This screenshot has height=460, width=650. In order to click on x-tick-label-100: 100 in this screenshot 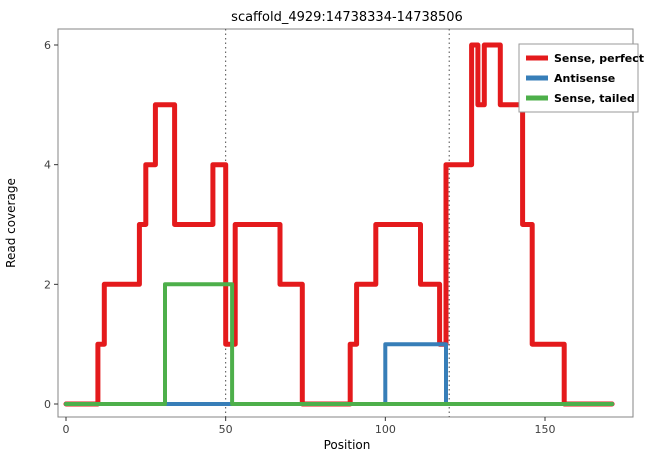, I will do `click(385, 429)`.